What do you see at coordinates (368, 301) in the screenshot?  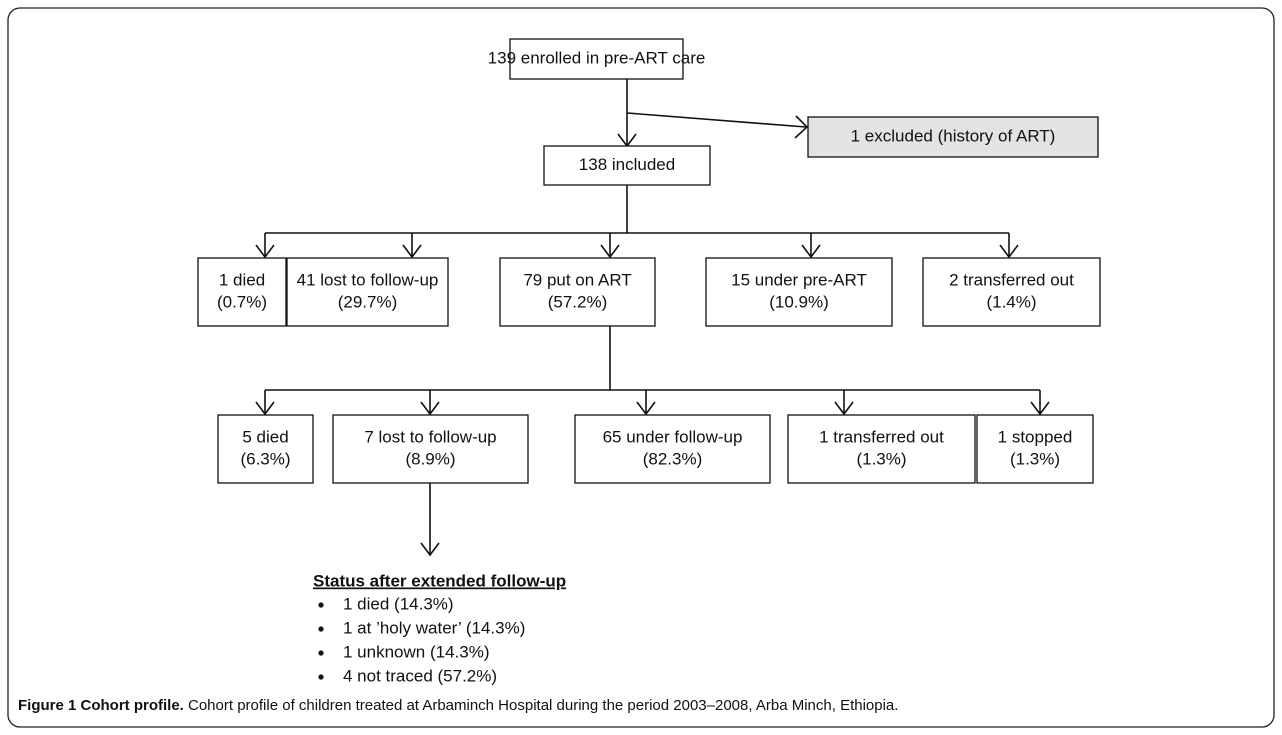 I see `node-label: (29.7%)` at bounding box center [368, 301].